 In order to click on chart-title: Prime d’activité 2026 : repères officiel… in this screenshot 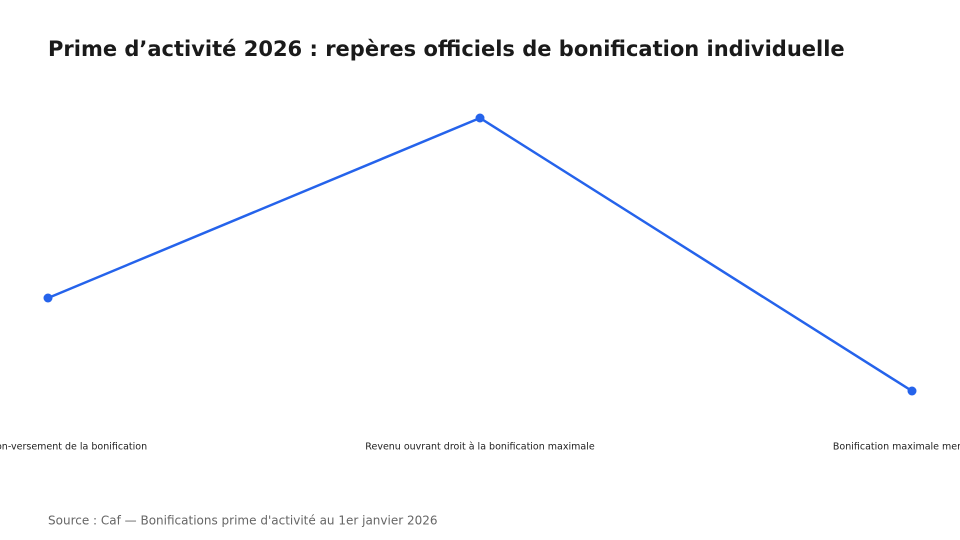, I will do `click(446, 49)`.